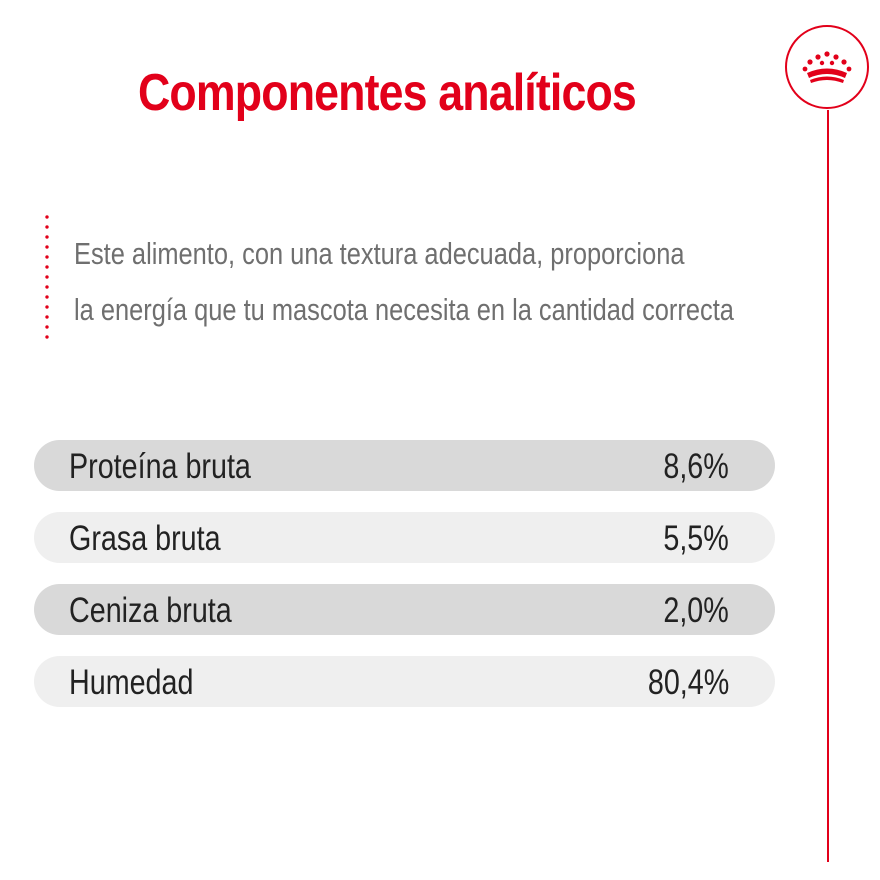  I want to click on component-label: Grasa bruta, so click(145, 538).